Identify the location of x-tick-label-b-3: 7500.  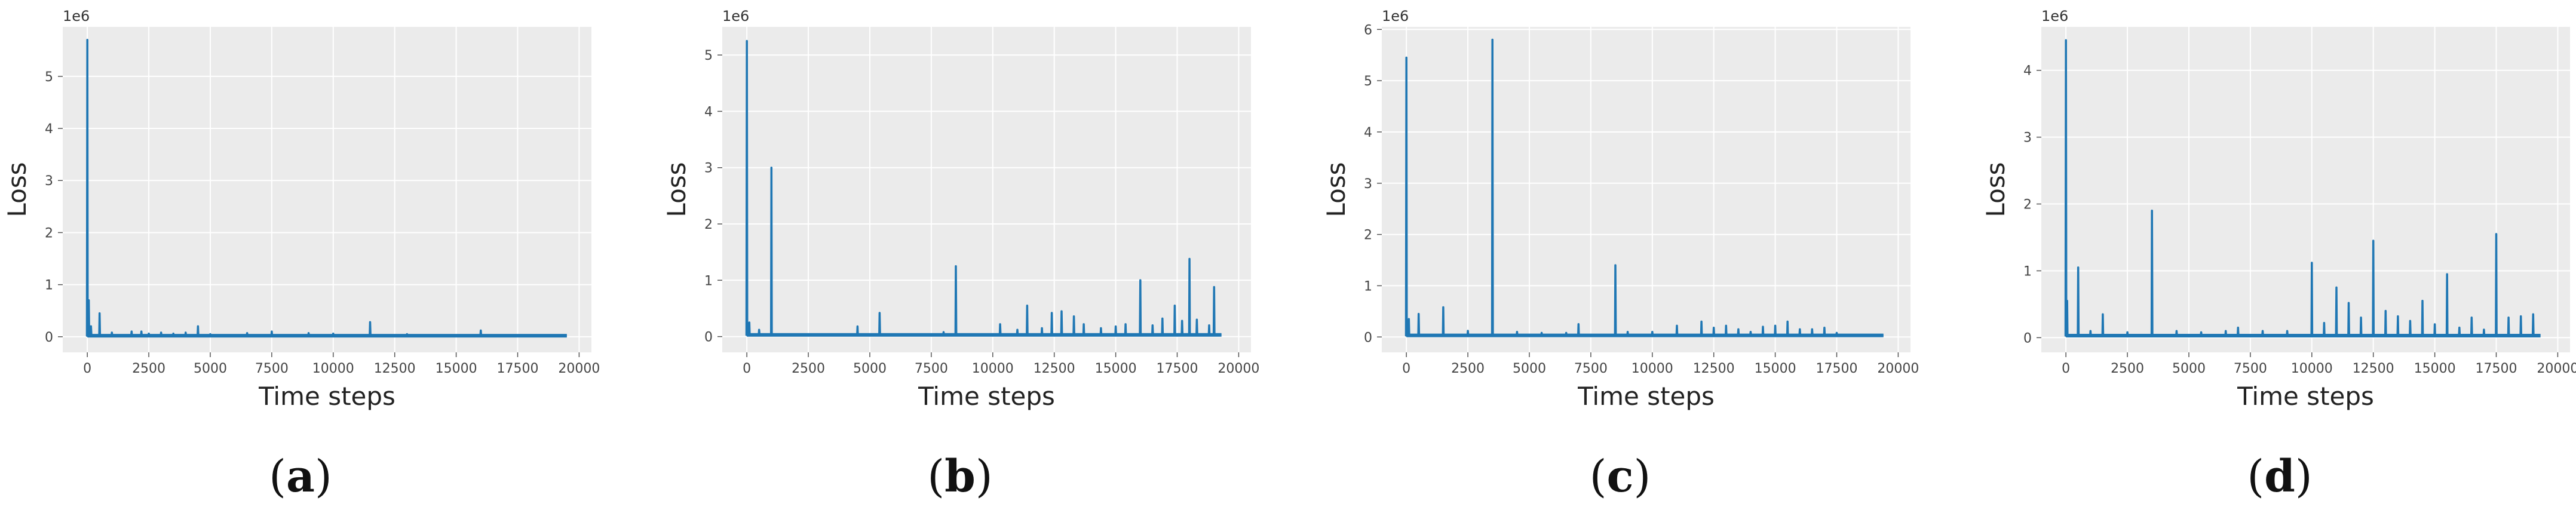
(931, 368).